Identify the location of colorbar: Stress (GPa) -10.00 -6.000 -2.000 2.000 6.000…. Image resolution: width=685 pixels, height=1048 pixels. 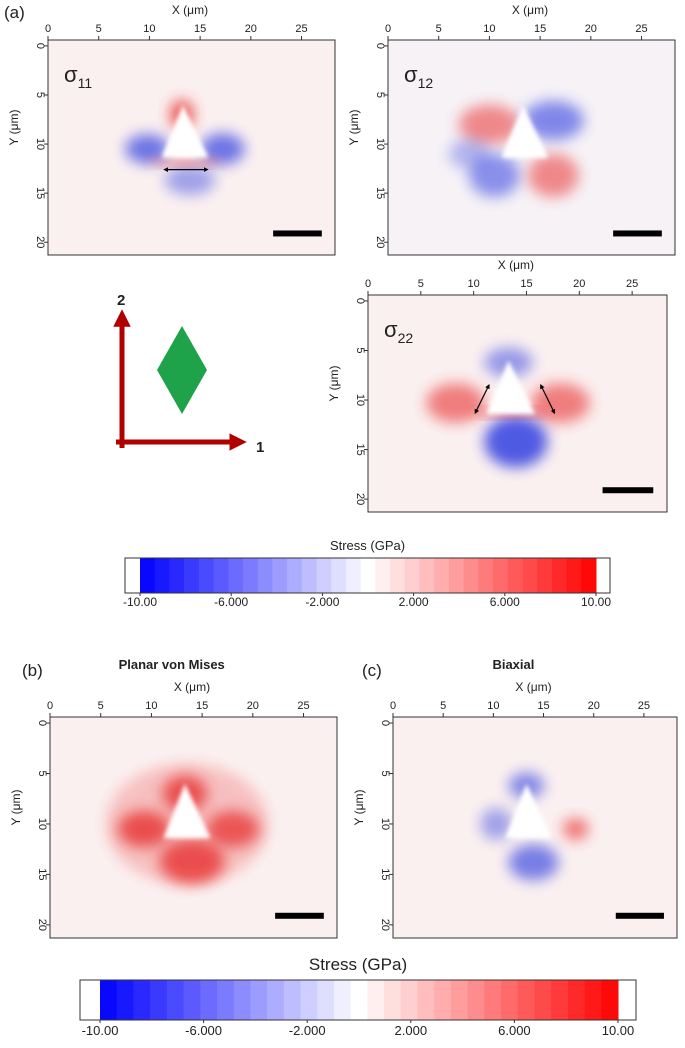
(367, 573).